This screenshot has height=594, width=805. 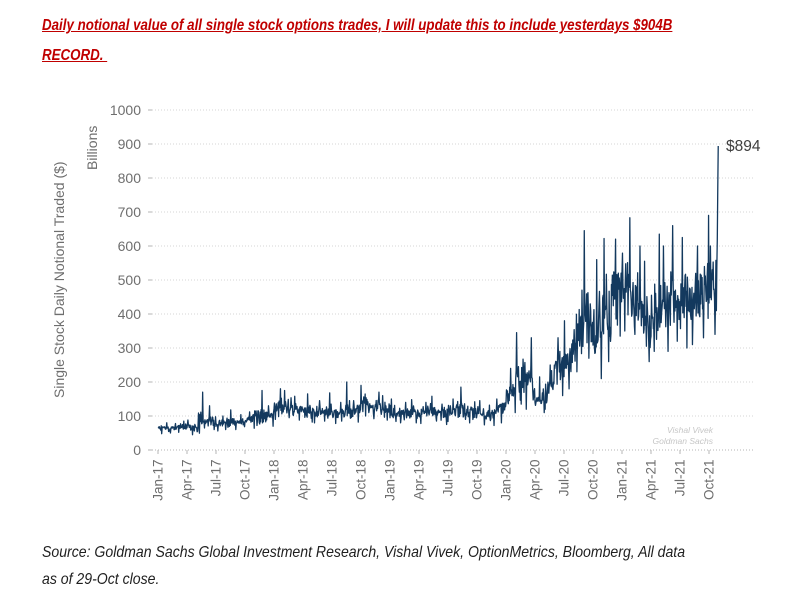 I want to click on y-tick-label: 800, so click(x=129, y=178).